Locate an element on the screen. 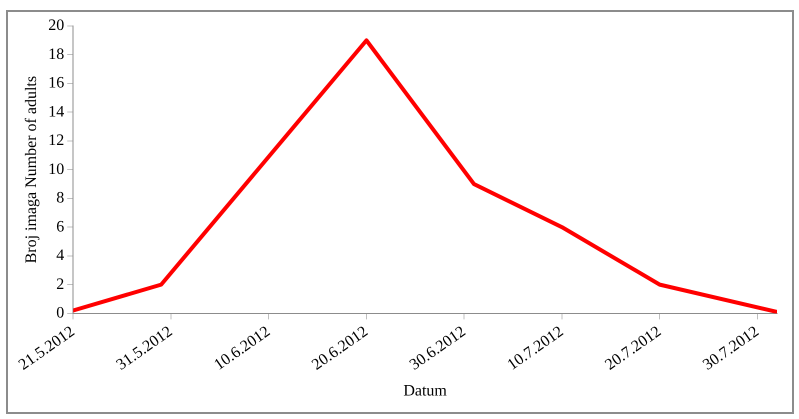 The width and height of the screenshot is (799, 419). y-tick-label: 6 is located at coordinates (60, 227).